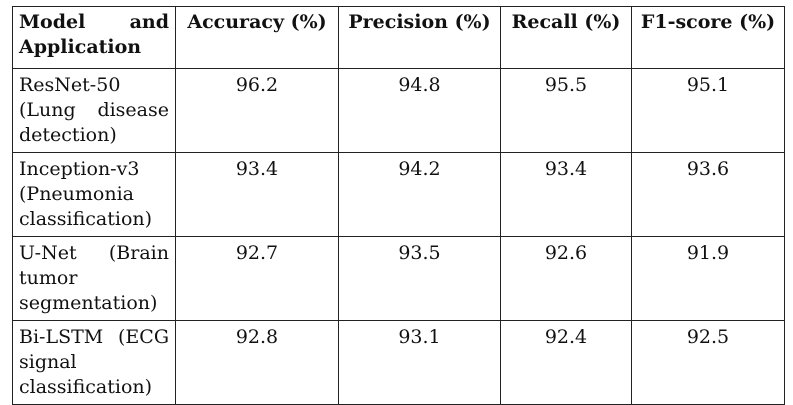  What do you see at coordinates (708, 362) in the screenshot?
I see `f1-cell: 92.5` at bounding box center [708, 362].